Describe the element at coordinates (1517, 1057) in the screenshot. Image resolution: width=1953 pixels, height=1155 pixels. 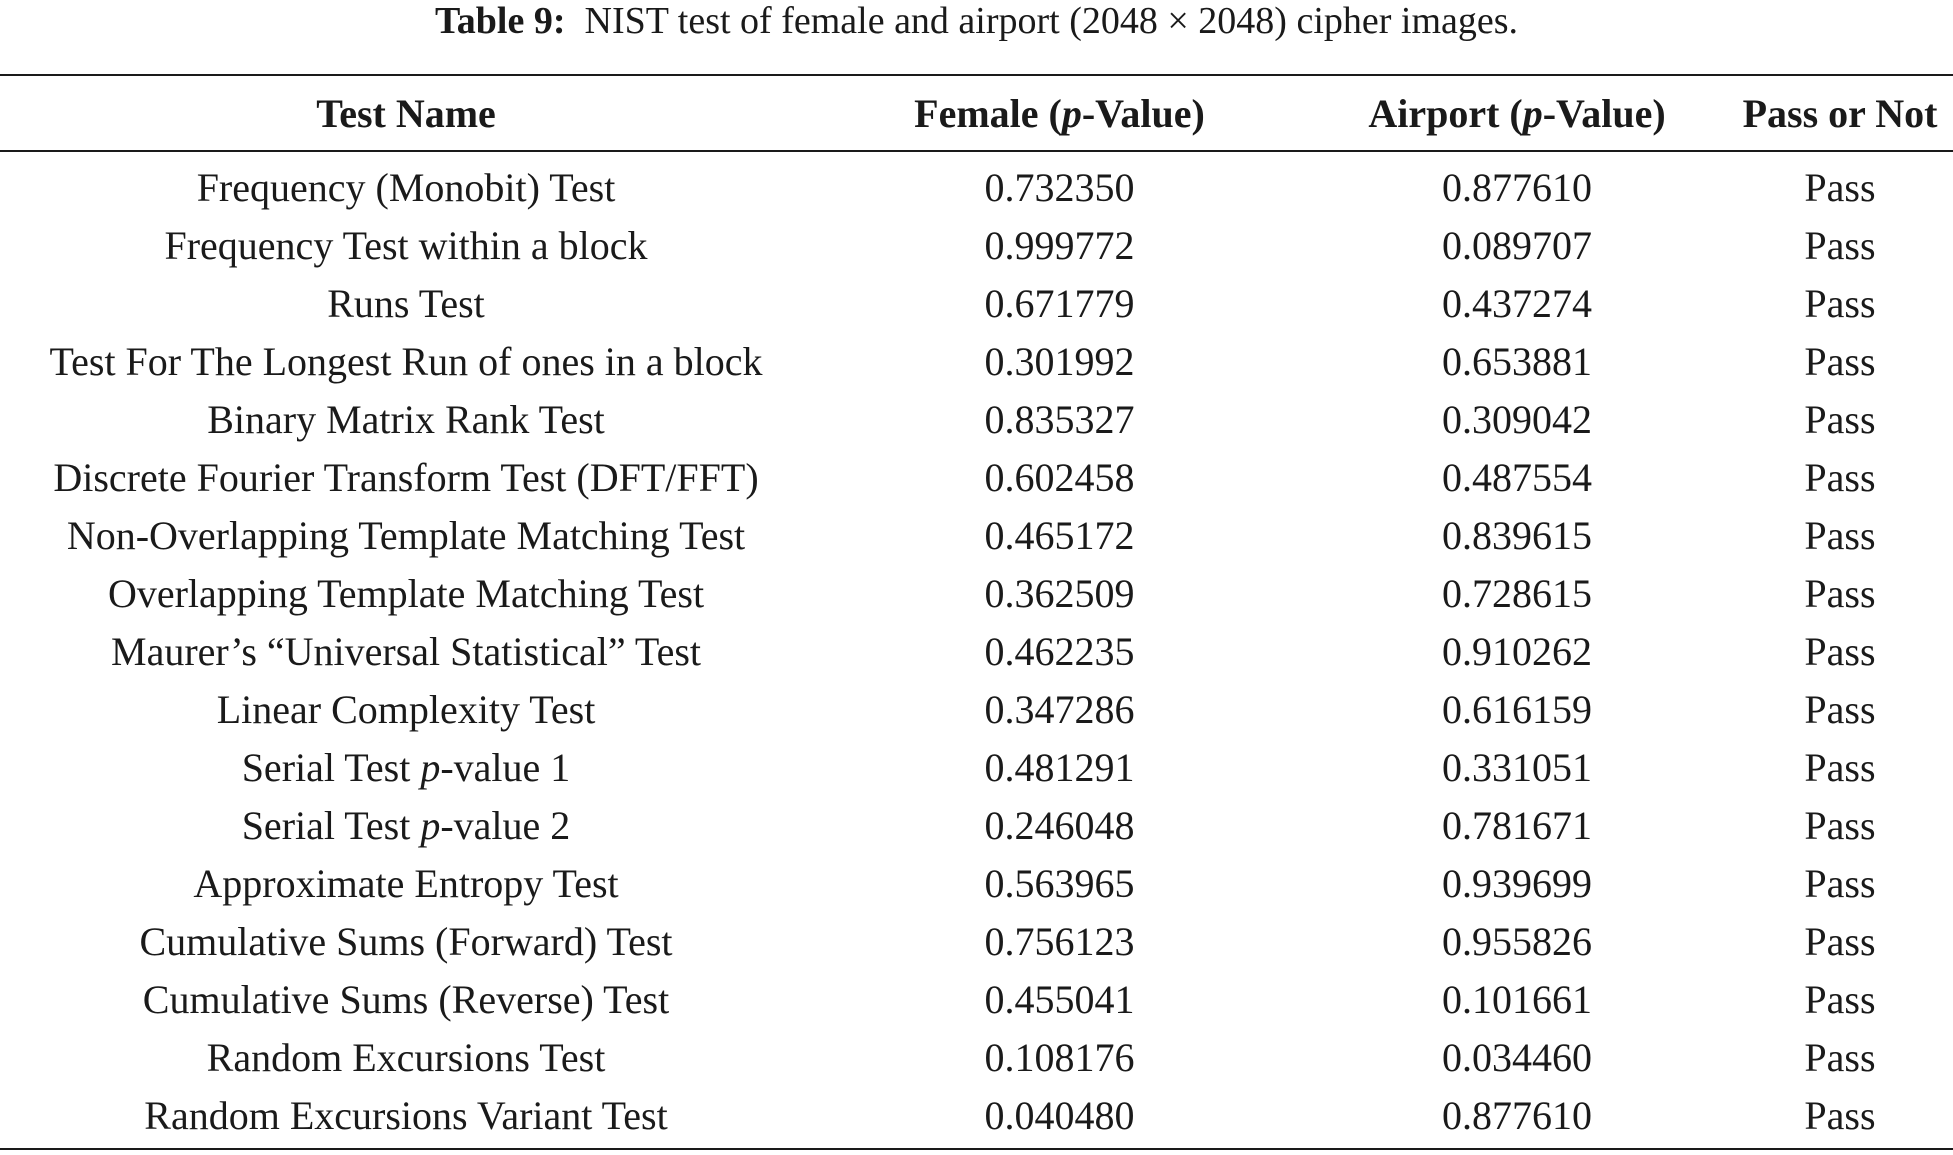
I see `airport-p-value-cell: 0.034460` at that location.